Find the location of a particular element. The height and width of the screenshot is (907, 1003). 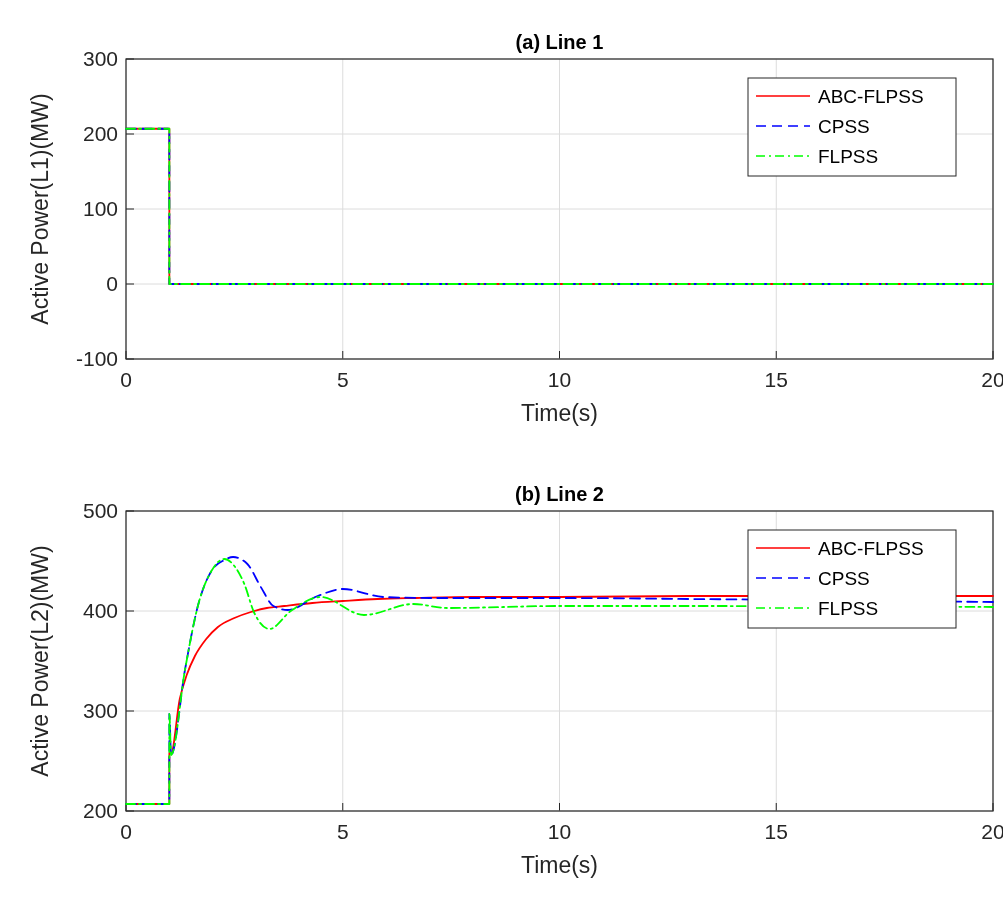

chart-title: (b) Line 2 is located at coordinates (559, 494).